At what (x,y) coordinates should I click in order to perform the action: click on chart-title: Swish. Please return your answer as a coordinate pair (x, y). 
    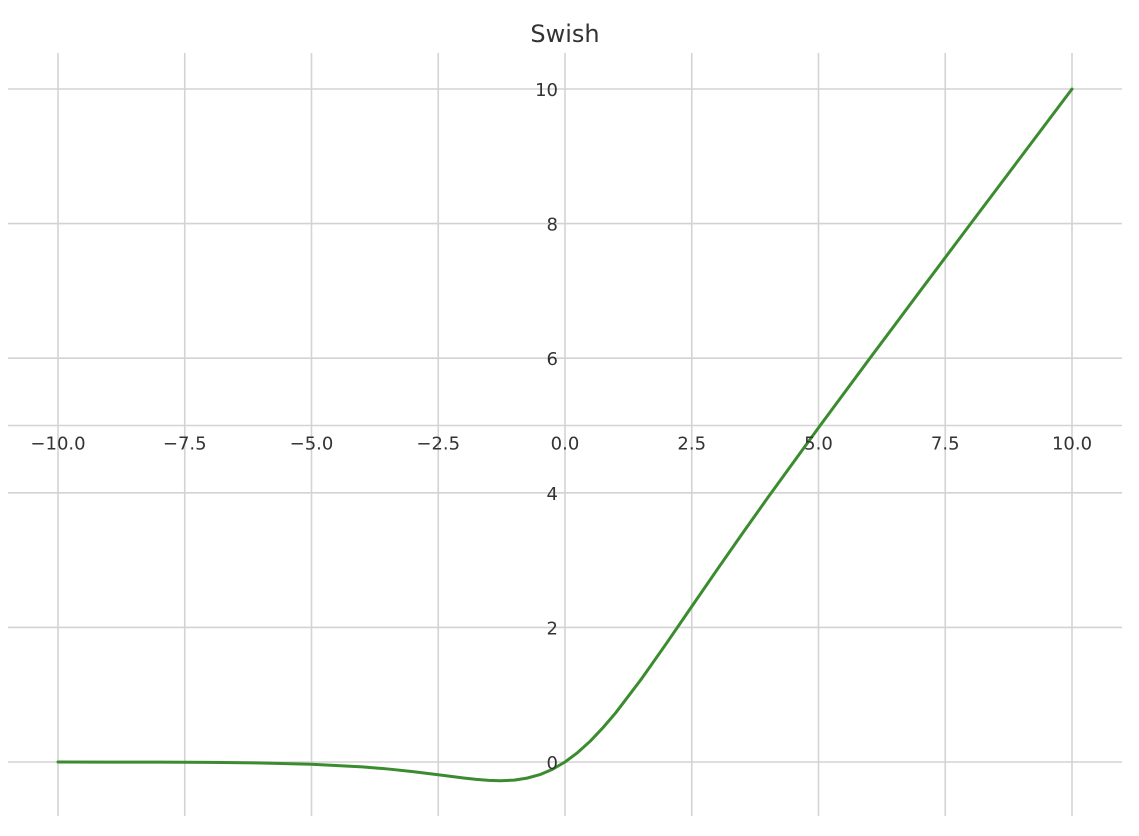
    Looking at the image, I should click on (564, 34).